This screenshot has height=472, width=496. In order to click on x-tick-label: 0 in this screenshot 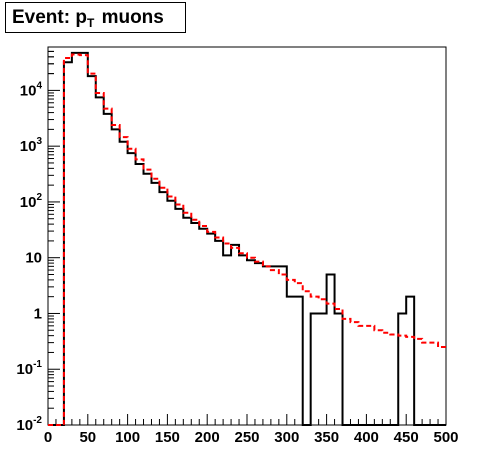, I will do `click(48, 437)`.